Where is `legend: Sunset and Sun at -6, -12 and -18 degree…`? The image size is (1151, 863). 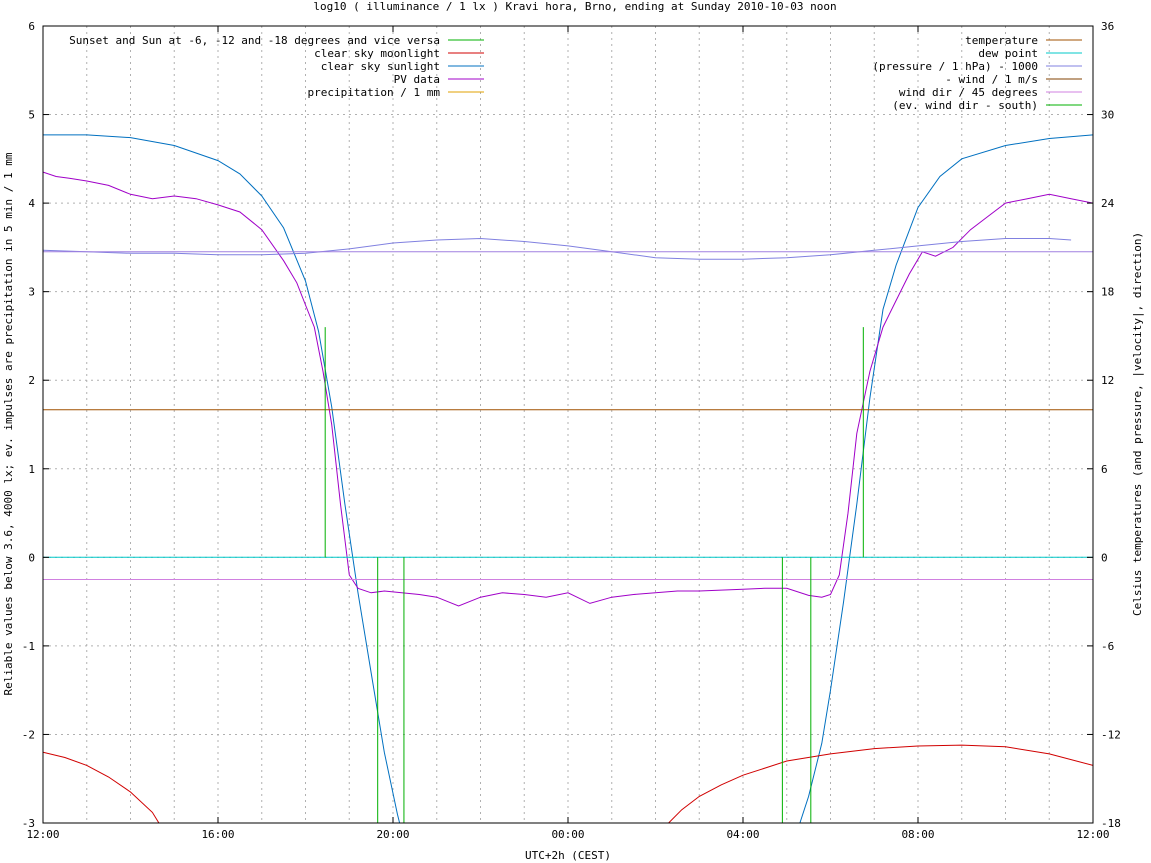 legend: Sunset and Sun at -6, -12 and -18 degree… is located at coordinates (575, 73).